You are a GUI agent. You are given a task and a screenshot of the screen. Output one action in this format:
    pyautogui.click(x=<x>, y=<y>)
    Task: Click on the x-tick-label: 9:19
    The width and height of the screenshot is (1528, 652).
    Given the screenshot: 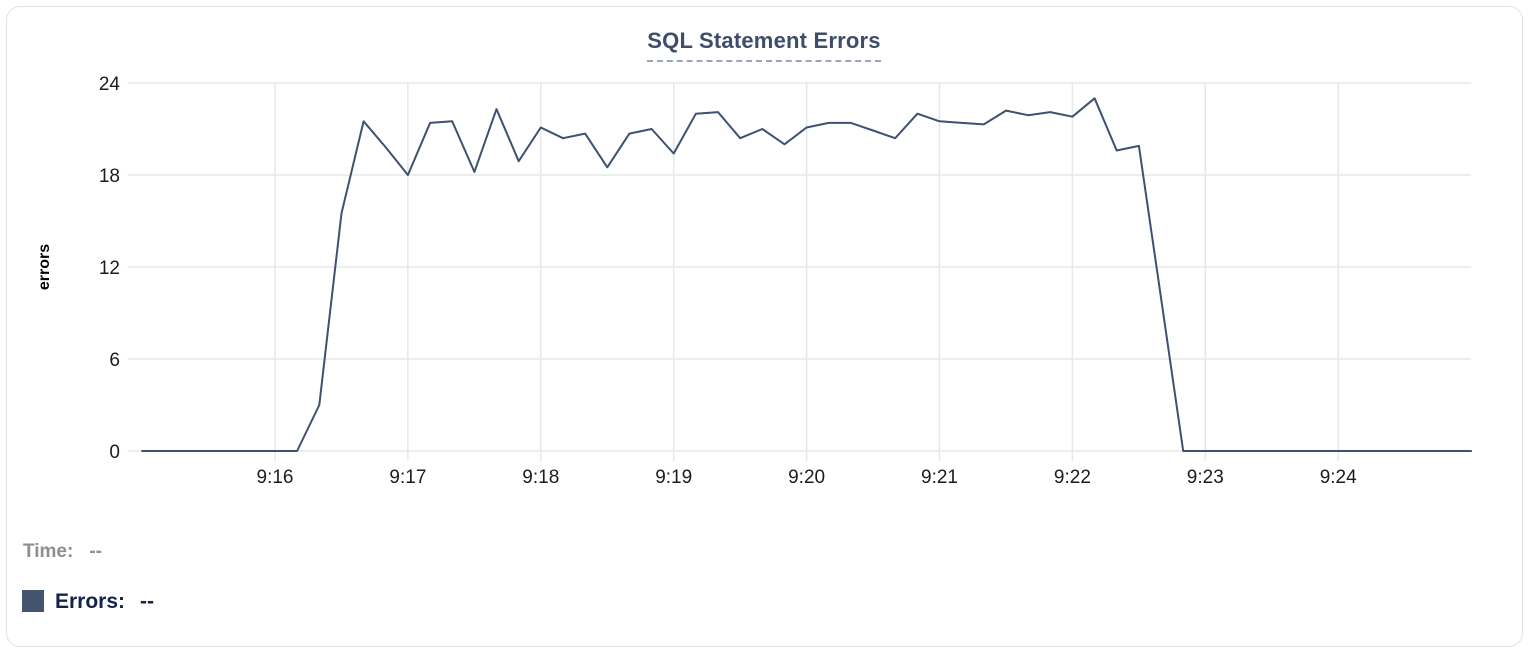 What is the action you would take?
    pyautogui.click(x=673, y=477)
    